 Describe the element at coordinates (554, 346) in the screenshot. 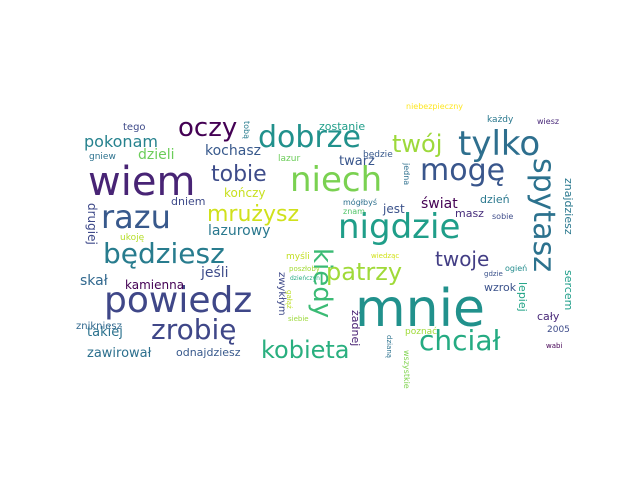

I see `word-wabi: wabi` at that location.